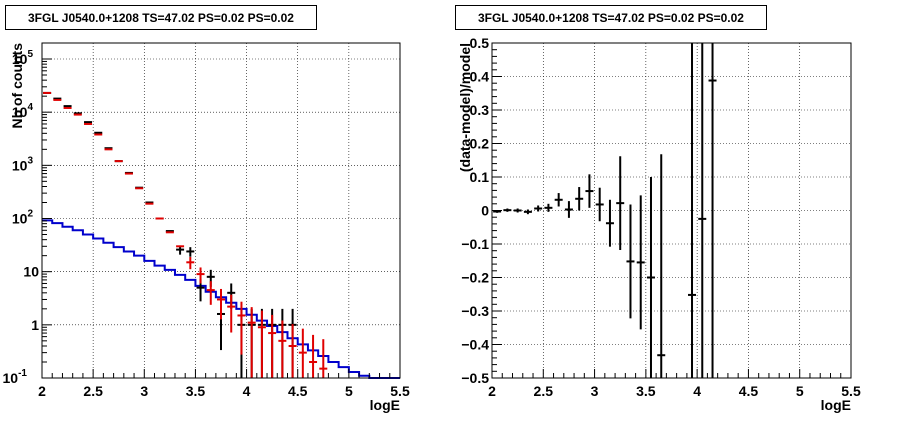 This screenshot has width=898, height=421. I want to click on y-axis-label: (data-model)/model, so click(465, 107).